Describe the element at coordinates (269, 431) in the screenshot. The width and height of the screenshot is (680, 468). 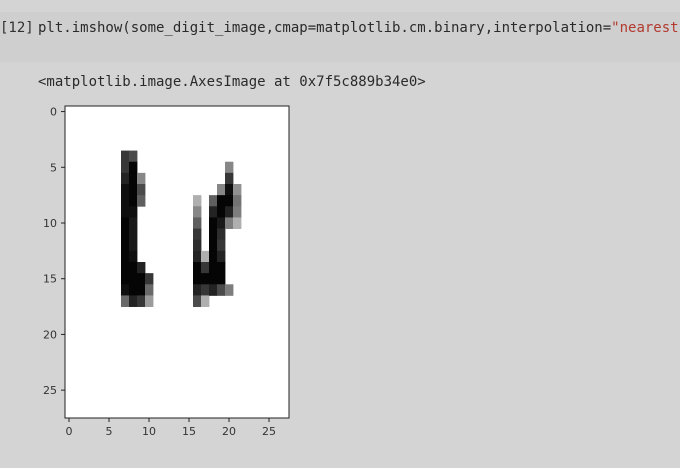
I see `x-tick-label: 25` at that location.